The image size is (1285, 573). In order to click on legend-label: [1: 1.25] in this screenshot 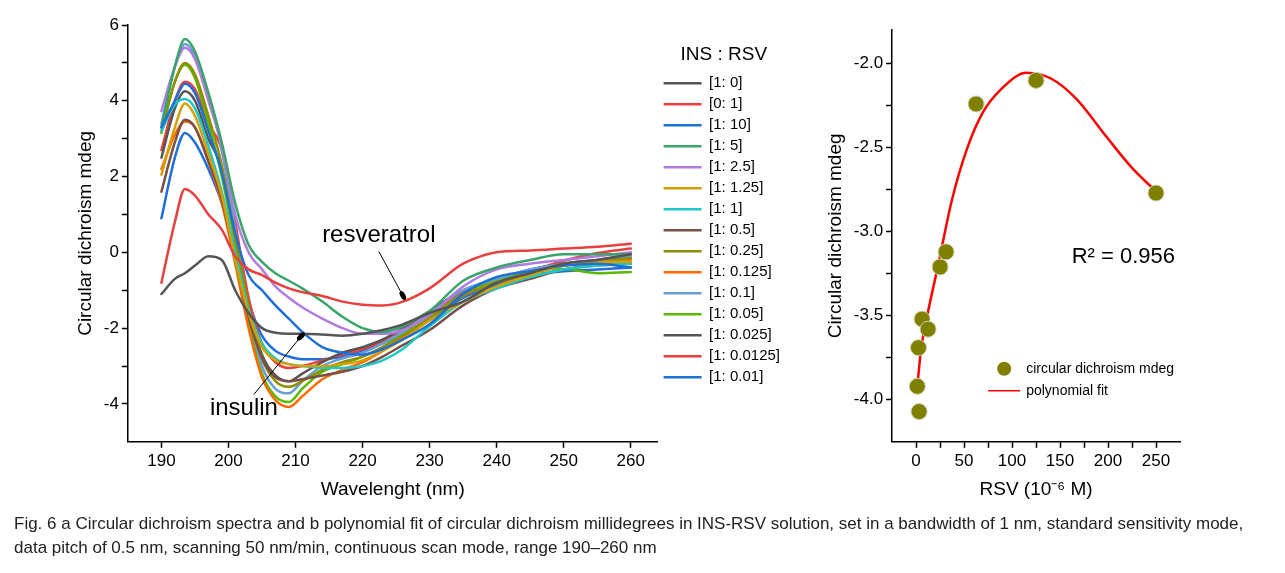, I will do `click(736, 187)`.